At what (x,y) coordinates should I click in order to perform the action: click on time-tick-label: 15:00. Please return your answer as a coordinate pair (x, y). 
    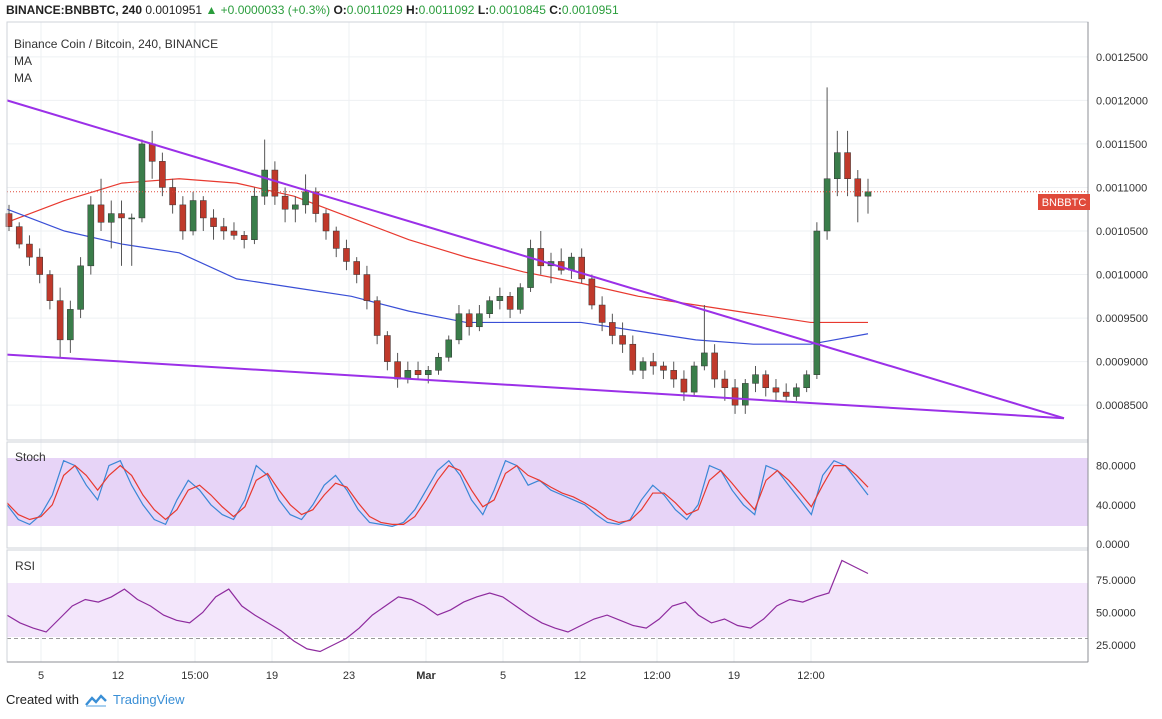
    Looking at the image, I should click on (195, 676).